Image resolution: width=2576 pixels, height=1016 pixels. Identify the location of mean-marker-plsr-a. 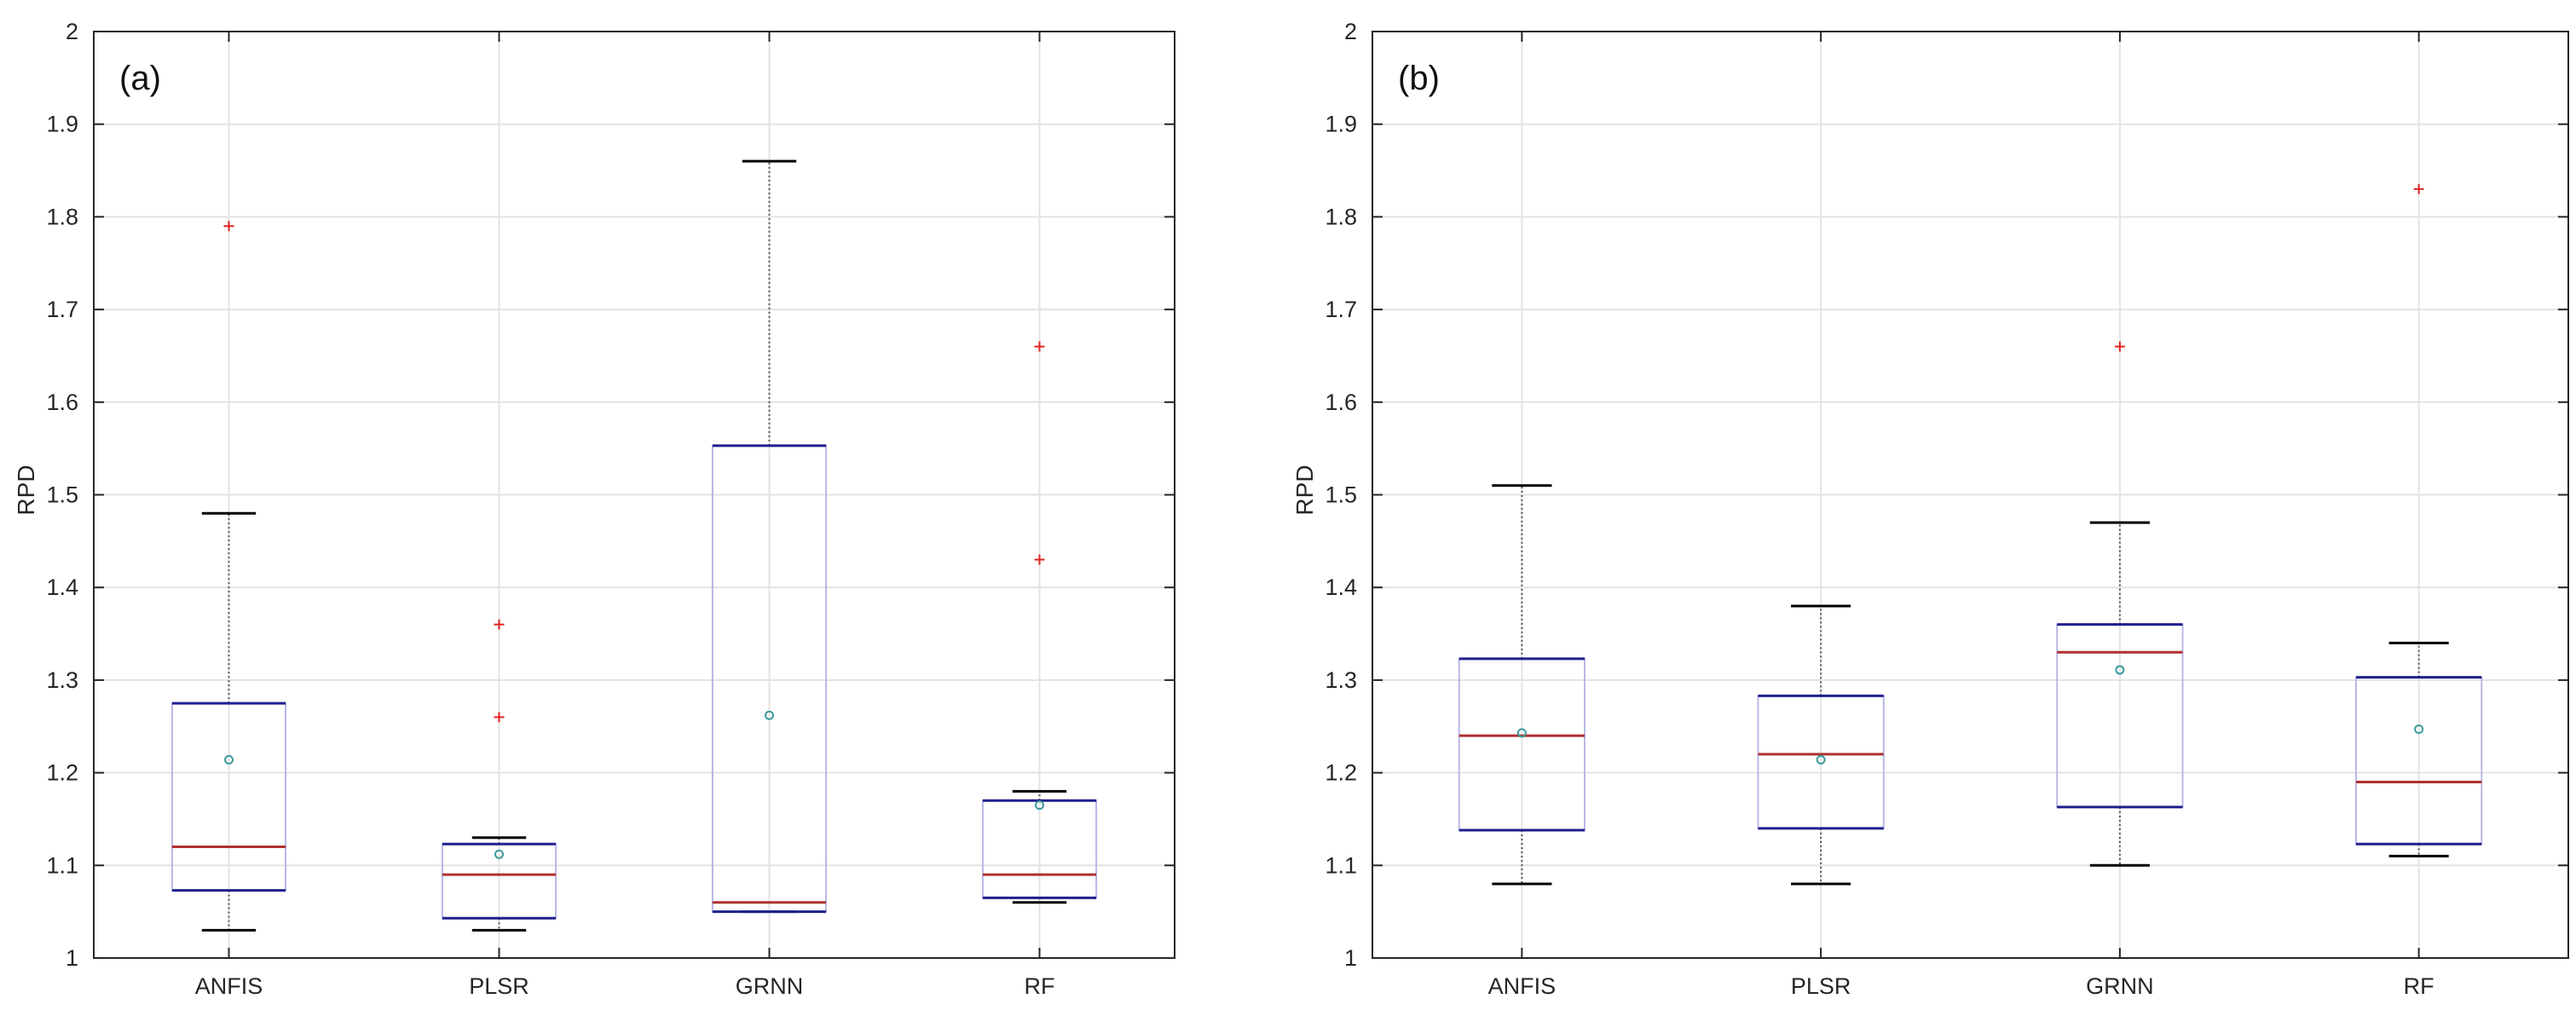
(499, 854).